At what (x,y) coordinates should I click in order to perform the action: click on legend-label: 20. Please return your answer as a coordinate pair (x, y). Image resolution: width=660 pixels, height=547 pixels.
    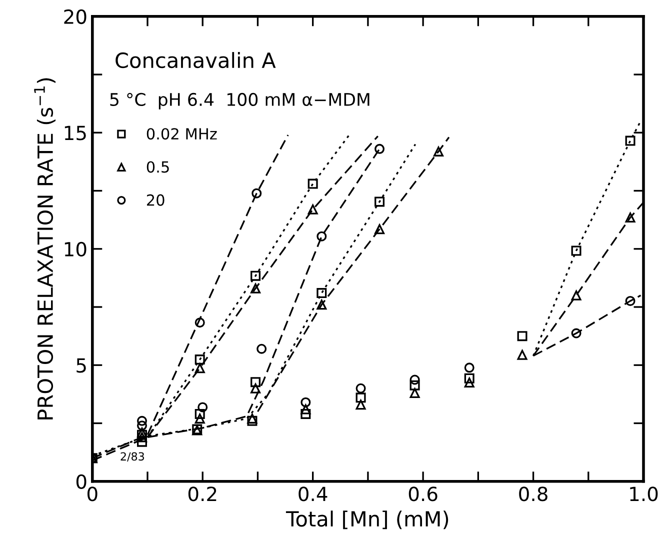
    Looking at the image, I should click on (155, 200).